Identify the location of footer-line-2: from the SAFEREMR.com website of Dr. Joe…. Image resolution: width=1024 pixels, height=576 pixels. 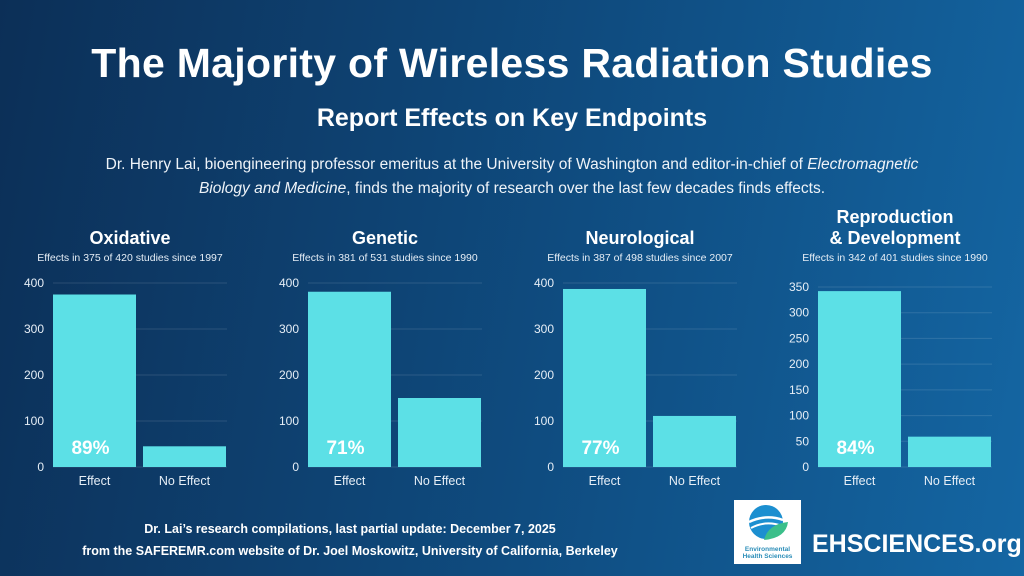
(350, 551).